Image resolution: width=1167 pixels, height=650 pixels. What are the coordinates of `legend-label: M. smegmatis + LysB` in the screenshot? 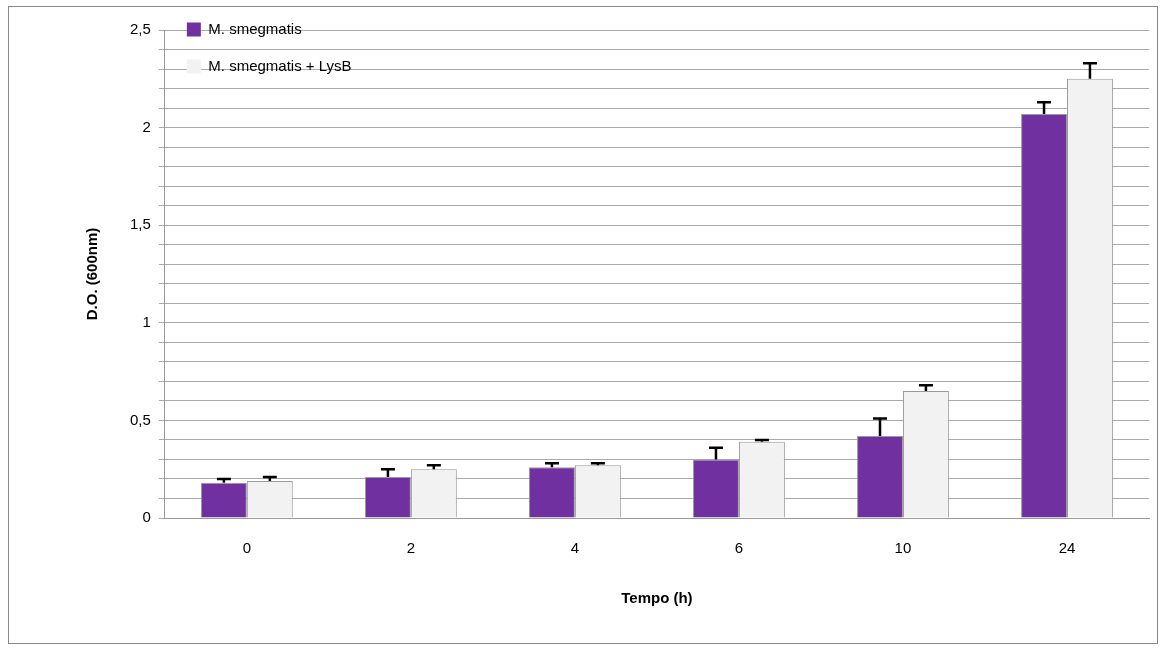 It's located at (280, 65).